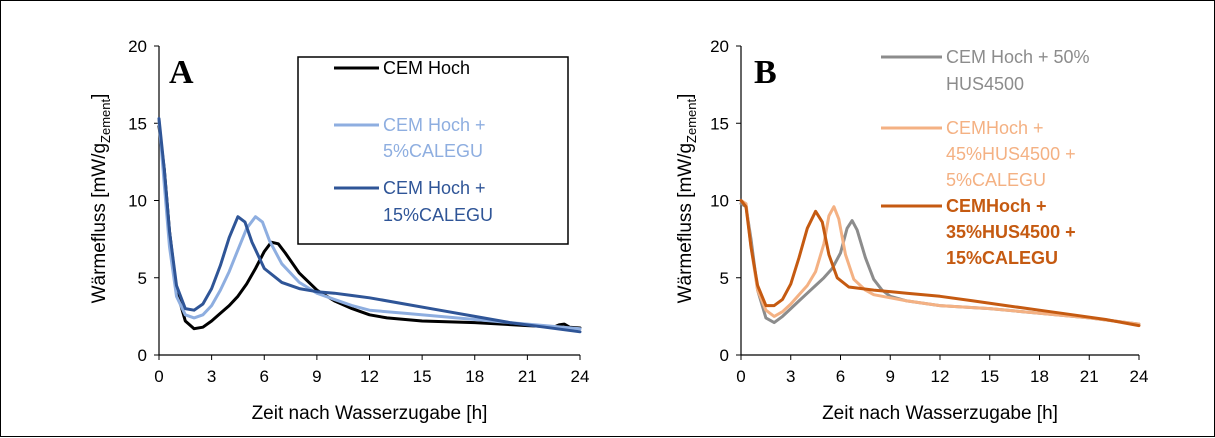  Describe the element at coordinates (985, 84) in the screenshot. I see `legend-label: HUS4500` at that location.